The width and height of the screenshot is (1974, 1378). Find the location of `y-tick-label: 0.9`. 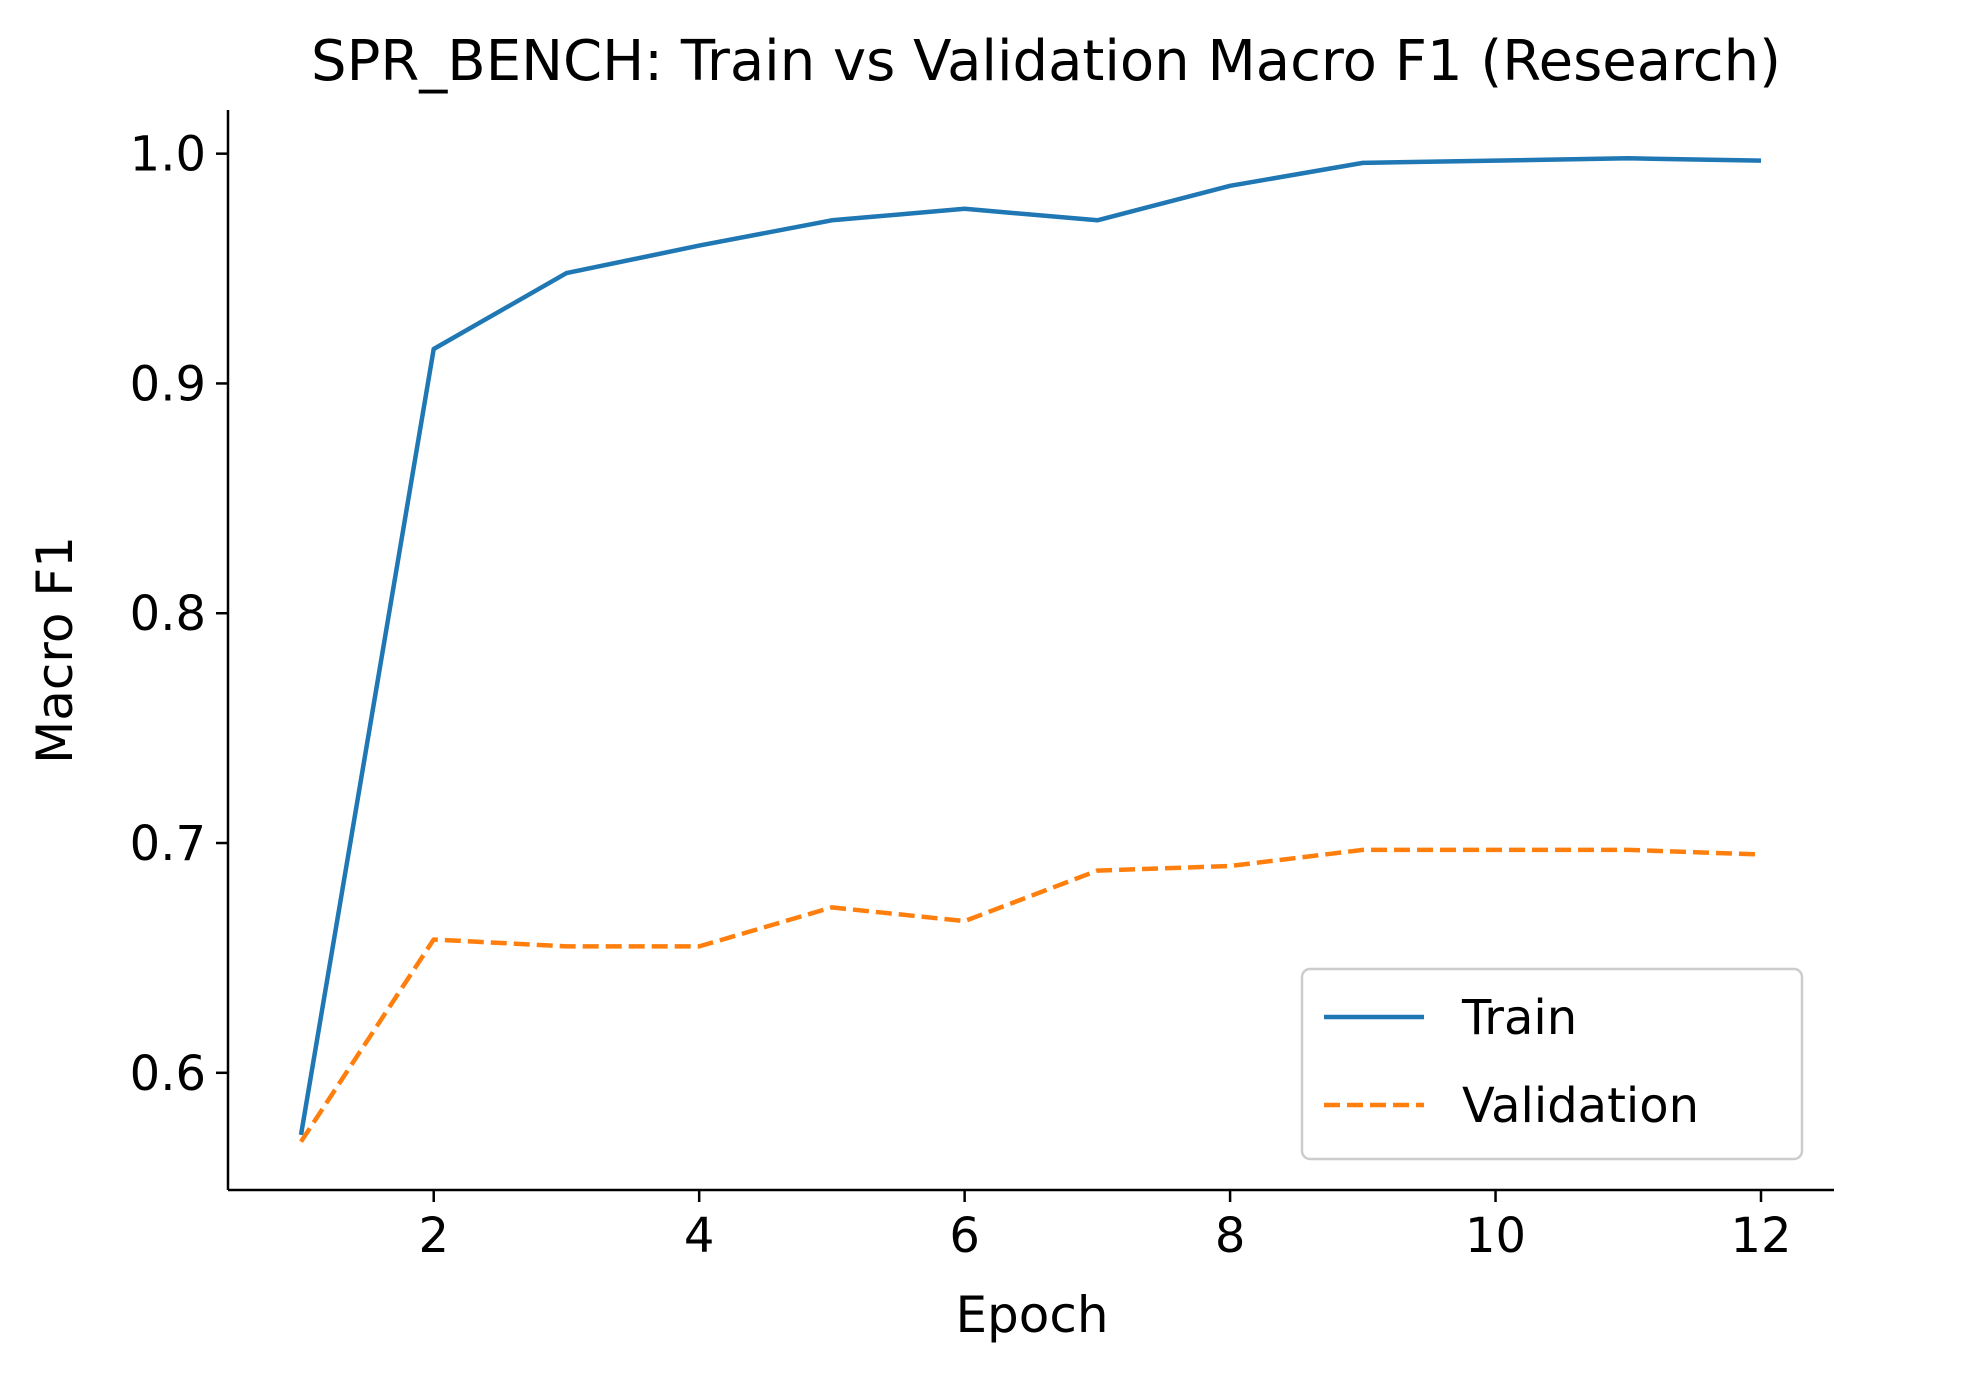

y-tick-label: 0.9 is located at coordinates (168, 384).